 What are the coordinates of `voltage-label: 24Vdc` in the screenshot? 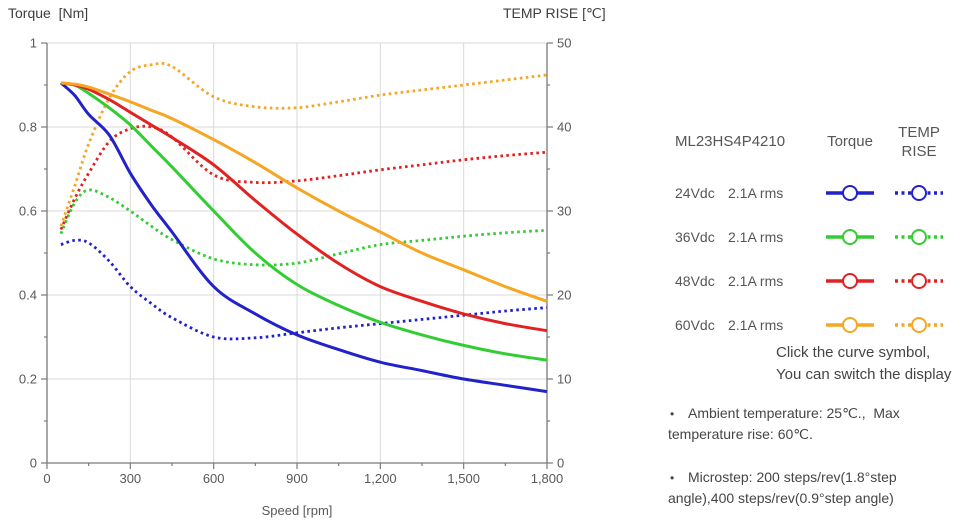 It's located at (695, 193).